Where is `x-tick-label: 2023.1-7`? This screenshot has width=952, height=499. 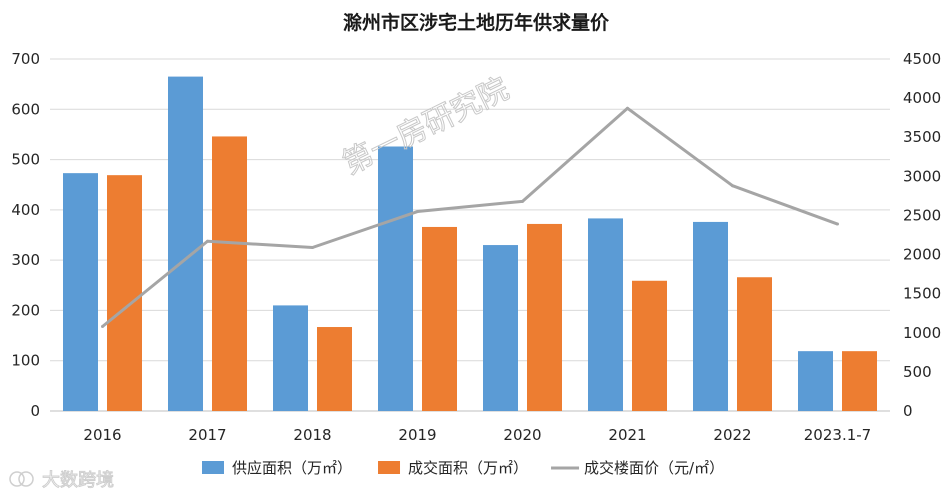 x-tick-label: 2023.1-7 is located at coordinates (837, 435).